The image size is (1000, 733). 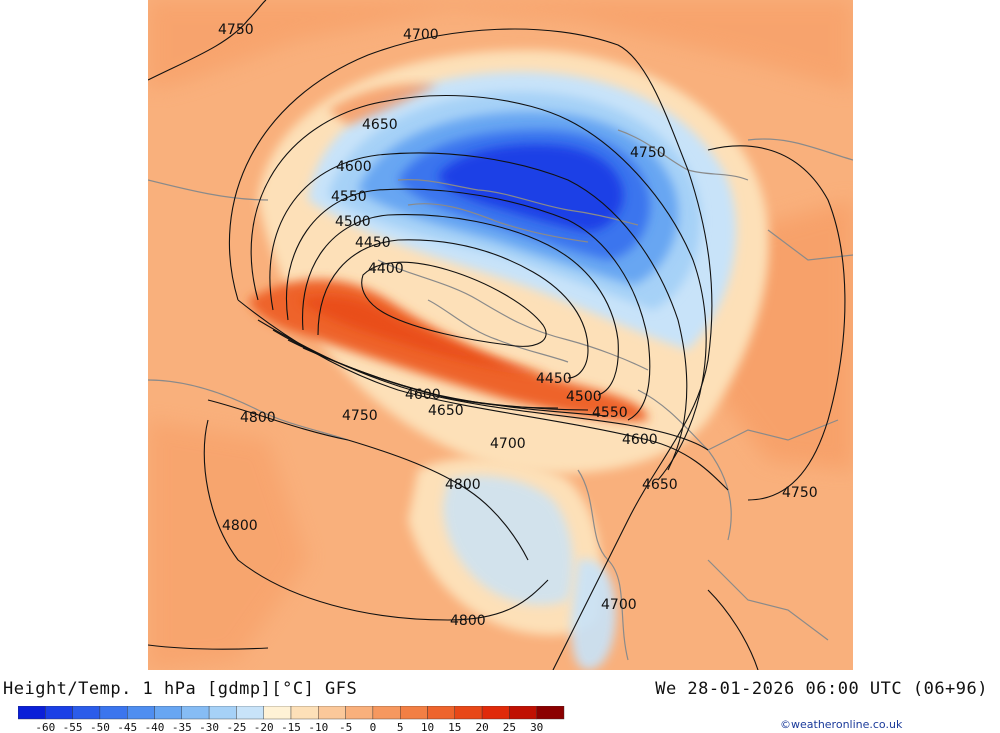 I want to click on colorbar-tick-label: -60, so click(x=45, y=726).